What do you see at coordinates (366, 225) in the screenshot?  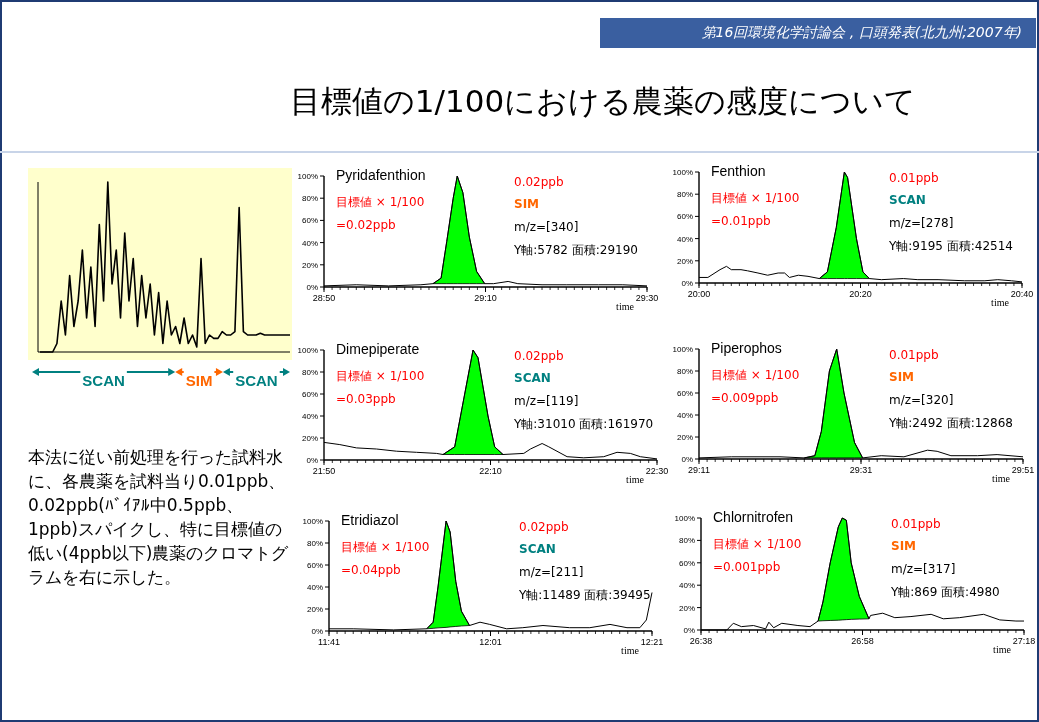 I see `annotation: =0.02ppb` at bounding box center [366, 225].